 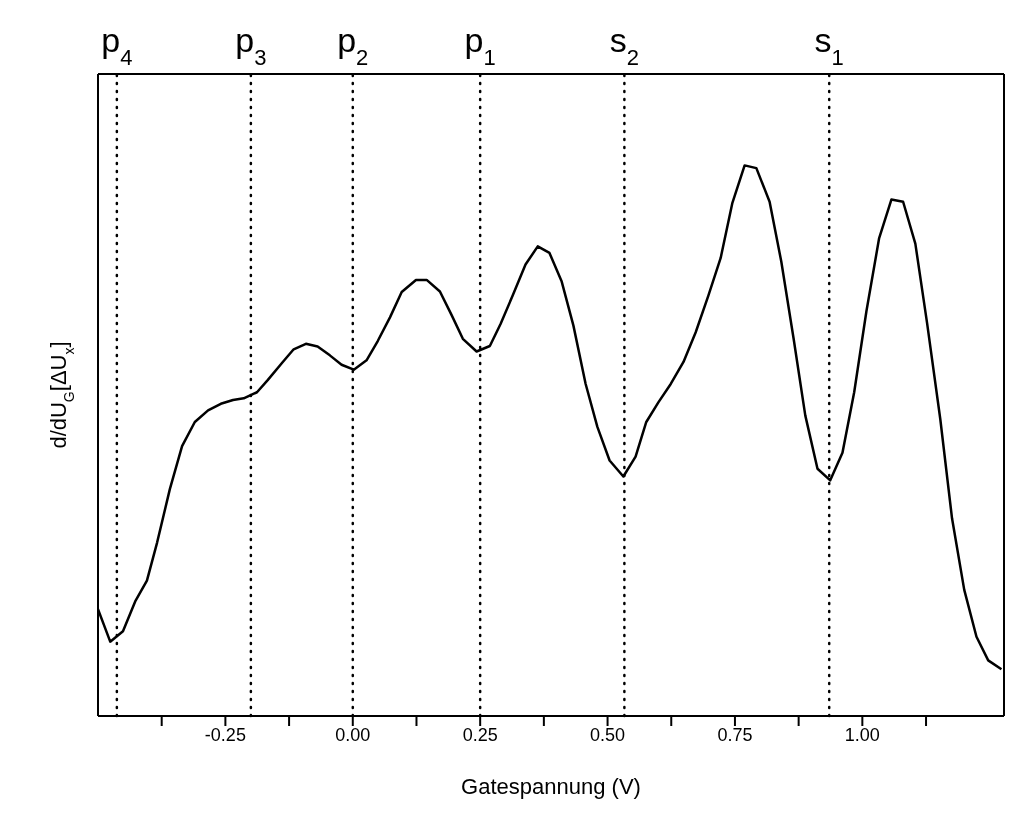 What do you see at coordinates (624, 45) in the screenshot?
I see `ref-line-label: s$_{2}$` at bounding box center [624, 45].